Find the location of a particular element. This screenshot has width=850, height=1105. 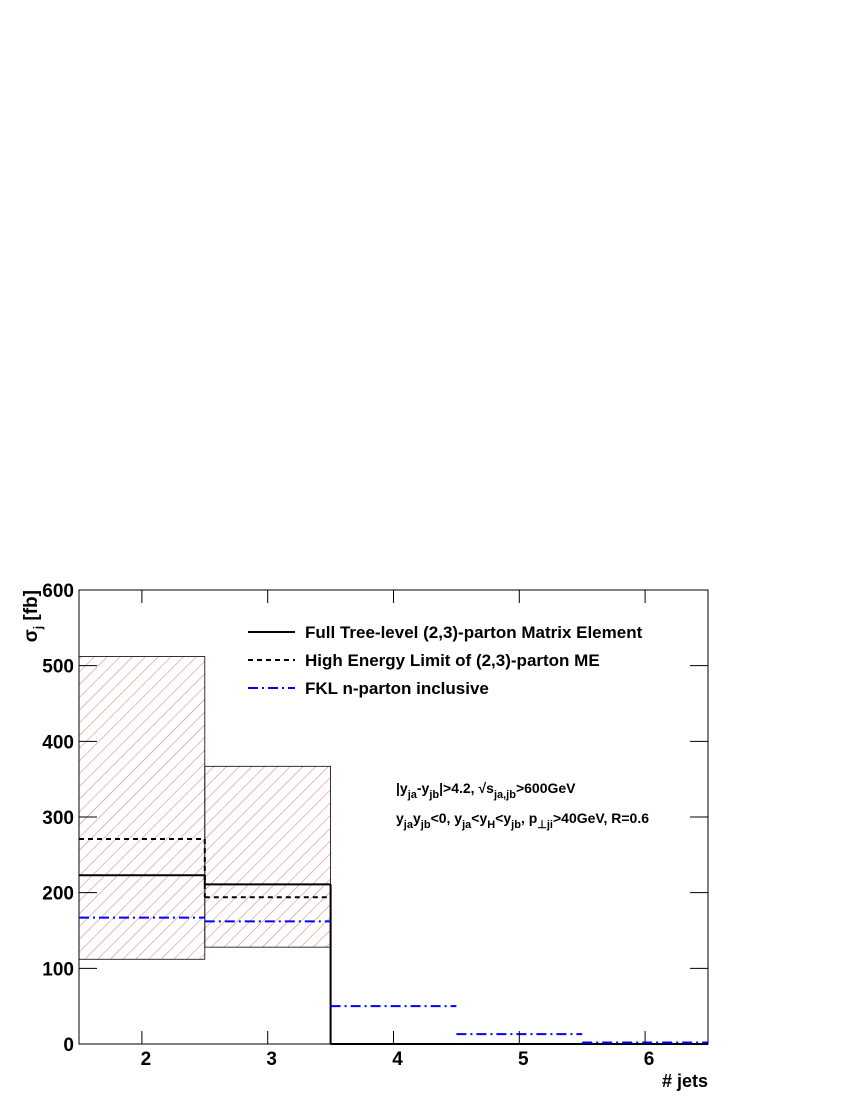

annotation: yjayjb<0, yja<yH<yjb, p⊥ji>40GeV, R=0.6 is located at coordinates (522, 820).